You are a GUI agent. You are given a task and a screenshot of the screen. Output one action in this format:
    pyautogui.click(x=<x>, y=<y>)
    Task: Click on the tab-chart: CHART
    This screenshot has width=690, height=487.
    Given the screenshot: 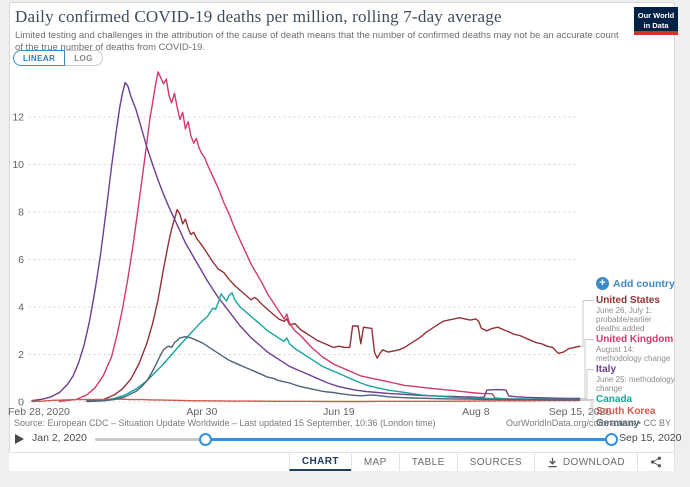 What is the action you would take?
    pyautogui.click(x=319, y=462)
    